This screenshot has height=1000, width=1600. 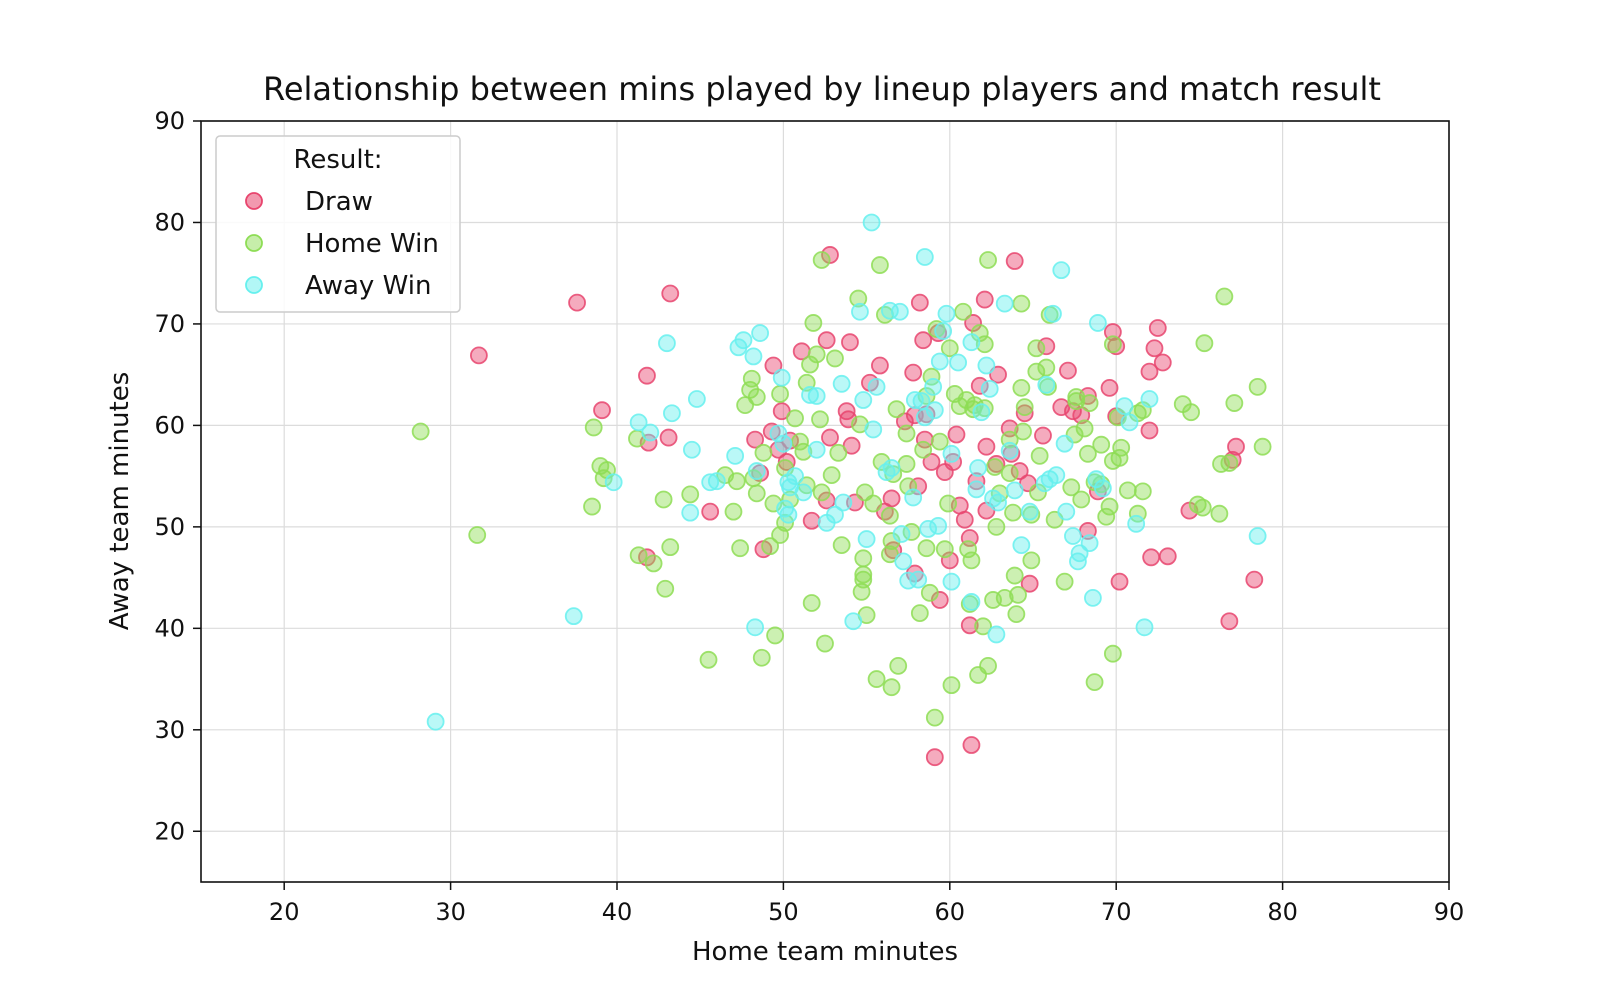 I want to click on x-tick-label: 40, so click(x=617, y=912).